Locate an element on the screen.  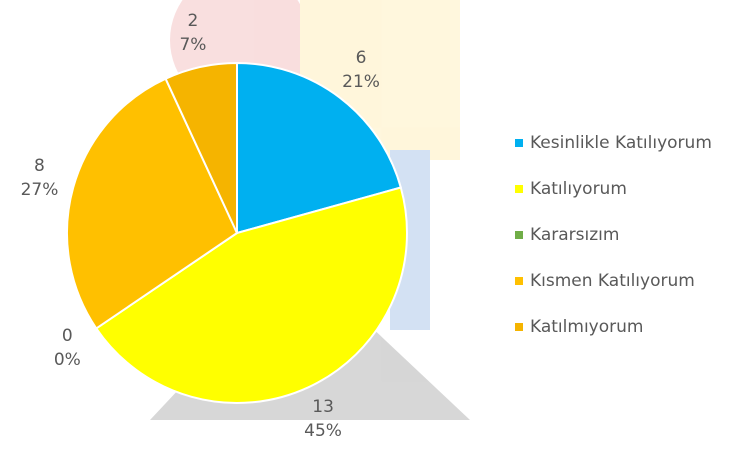
legend-label: Katılmıyorum is located at coordinates (586, 327).